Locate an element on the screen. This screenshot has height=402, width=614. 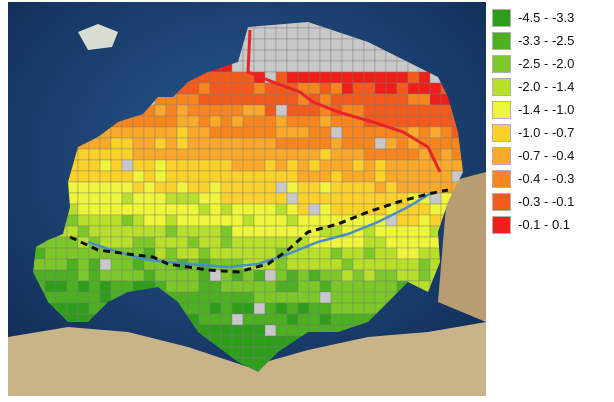
legend-swatch is located at coordinates (501, 64).